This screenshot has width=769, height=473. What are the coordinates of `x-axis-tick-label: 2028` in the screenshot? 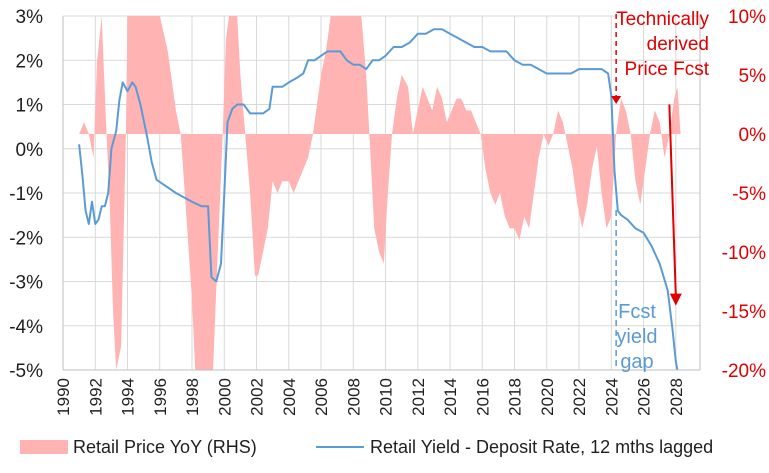 It's located at (676, 397).